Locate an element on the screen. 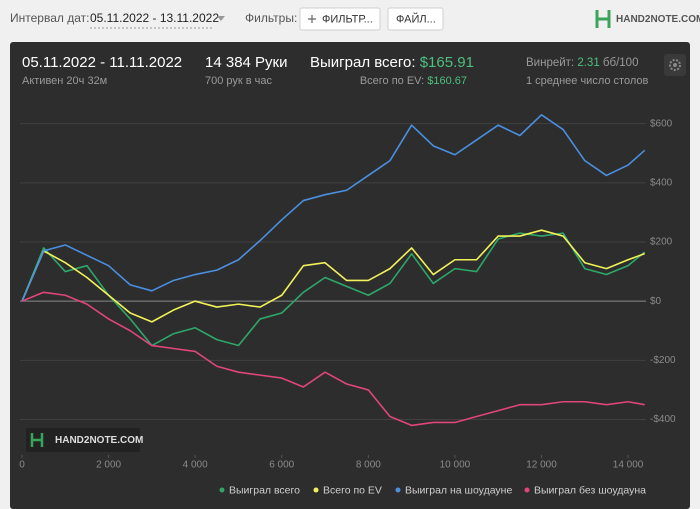 Image resolution: width=700 pixels, height=509 pixels. hands-per-hour: 700 рук в час is located at coordinates (239, 81).